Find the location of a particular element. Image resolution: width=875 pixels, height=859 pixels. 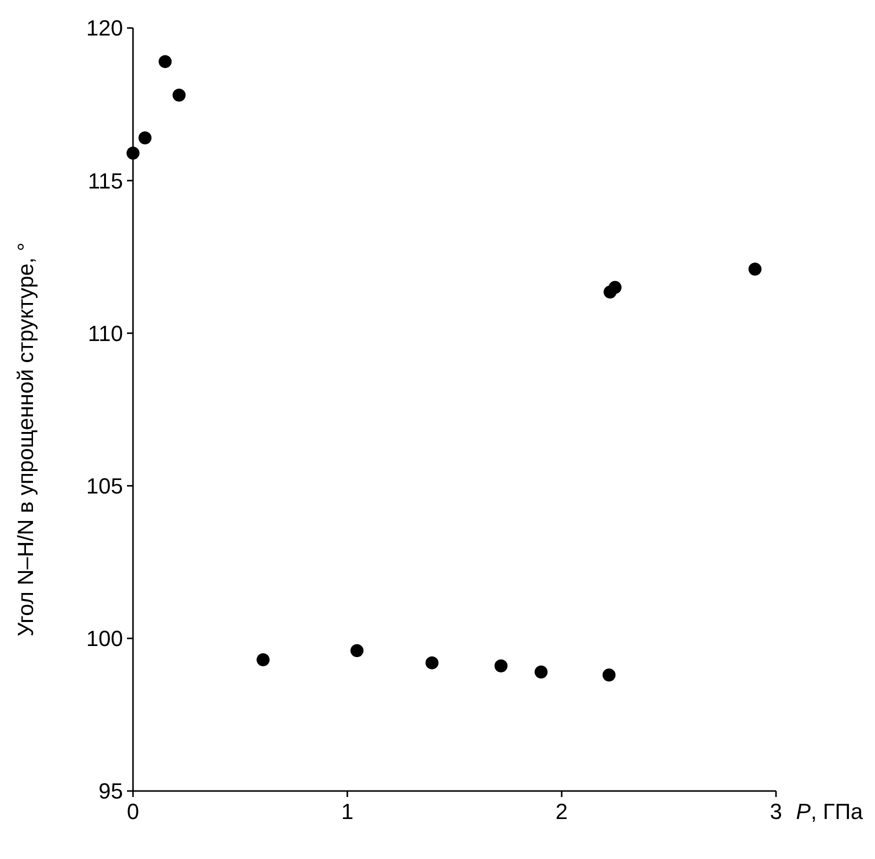

y-axis-title: Угол N–H/N в упрощенной структуре, ° is located at coordinates (25, 439).